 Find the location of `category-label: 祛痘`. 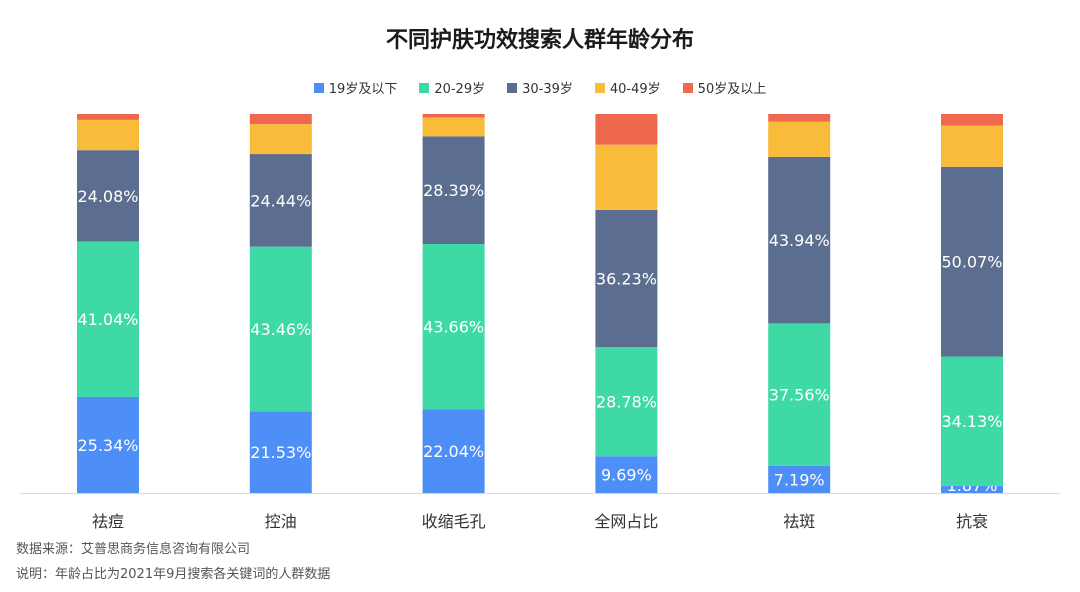

category-label: 祛痘 is located at coordinates (108, 521).